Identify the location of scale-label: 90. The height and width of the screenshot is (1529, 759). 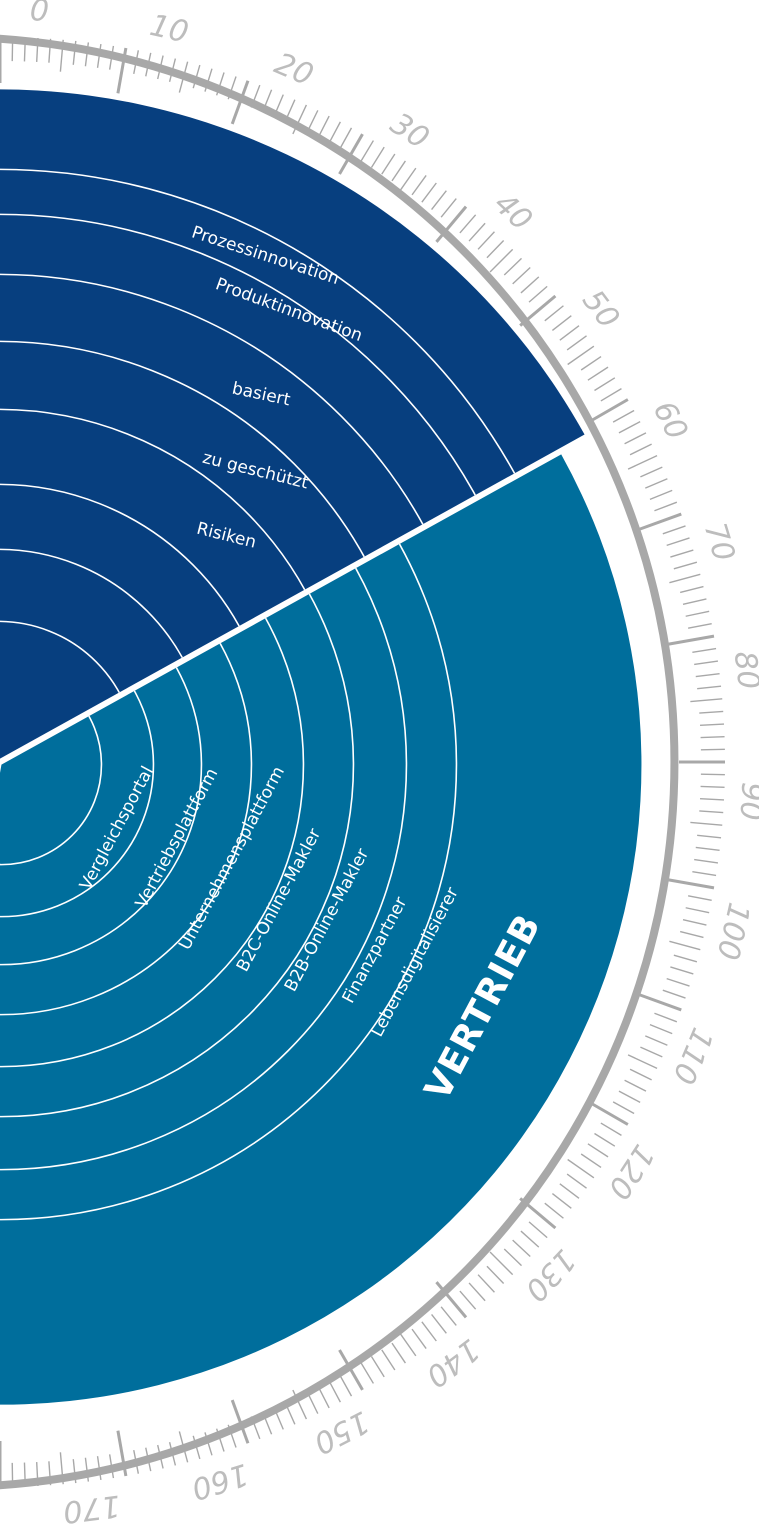
(745, 801).